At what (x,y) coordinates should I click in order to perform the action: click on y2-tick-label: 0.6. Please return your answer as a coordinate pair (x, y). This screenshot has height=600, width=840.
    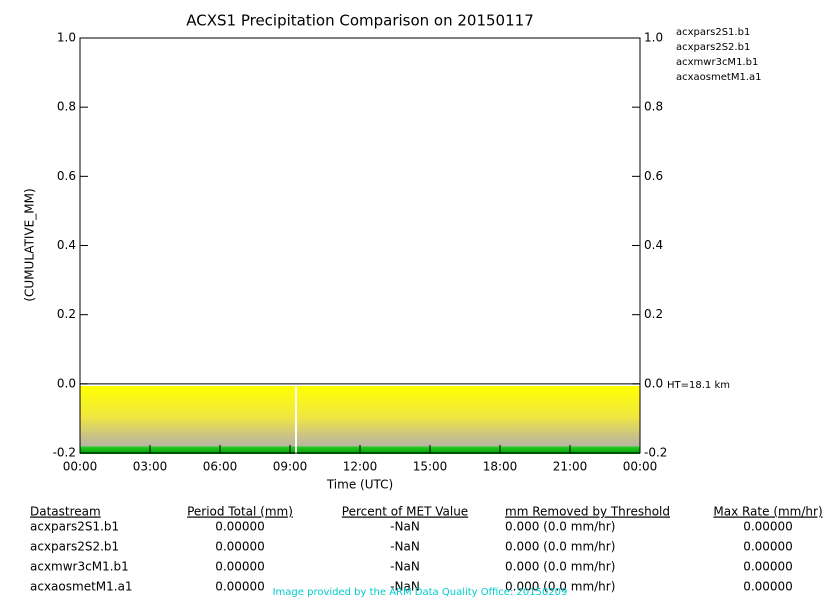
    Looking at the image, I should click on (653, 176).